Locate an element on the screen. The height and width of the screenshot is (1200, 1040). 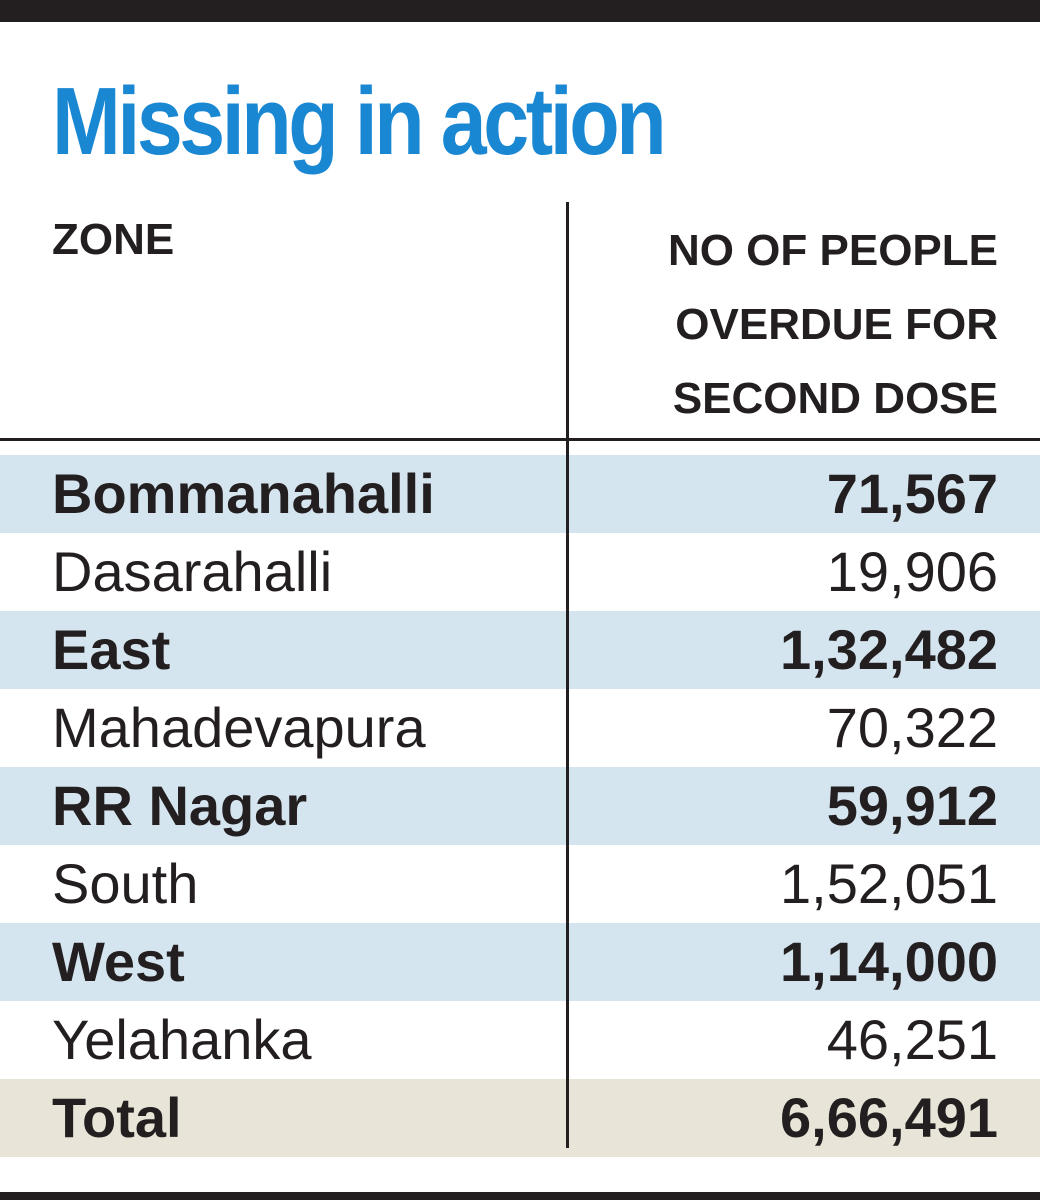
table-row: RR Nagar 59,912 is located at coordinates (520, 806).